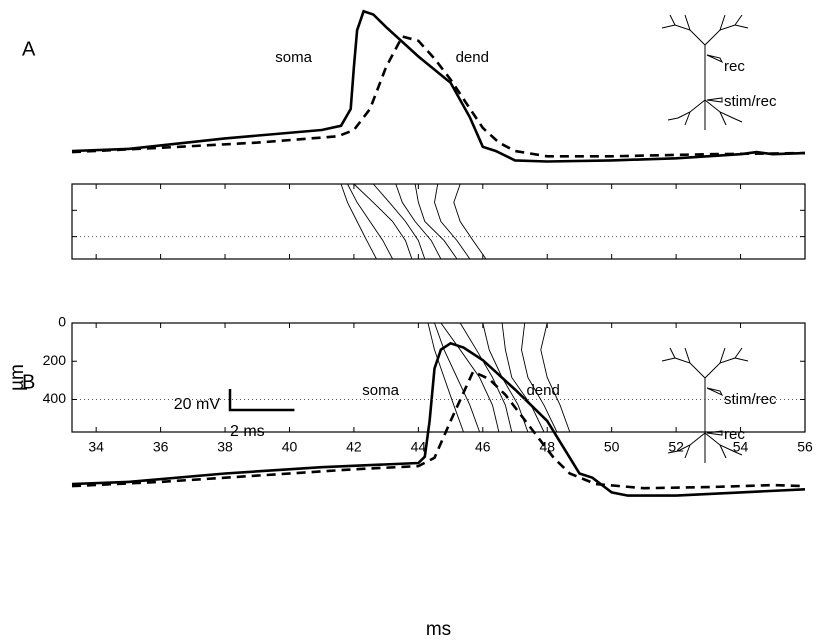 This screenshot has height=643, width=819. I want to click on y-axis-label: µm, so click(17, 377).